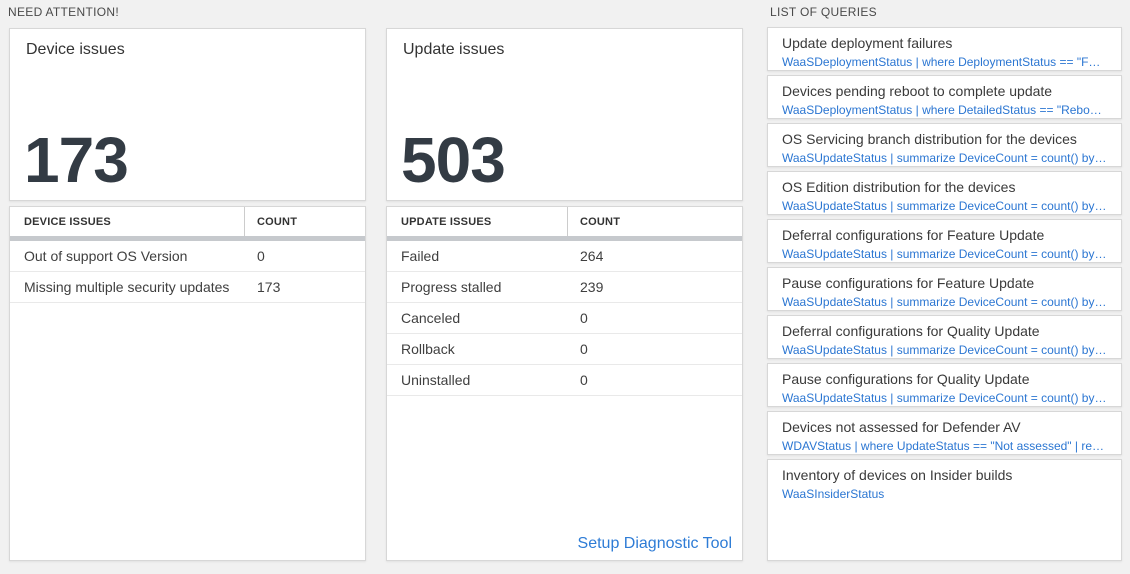 The height and width of the screenshot is (574, 1130). What do you see at coordinates (564, 287) in the screenshot?
I see `table-row: Progress stalled 239` at bounding box center [564, 287].